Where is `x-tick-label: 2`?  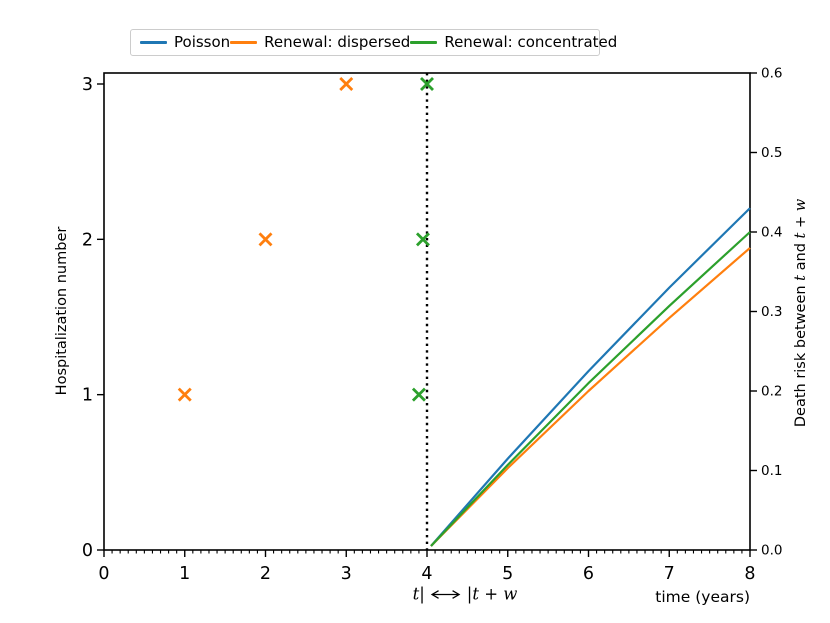 x-tick-label: 2 is located at coordinates (265, 574).